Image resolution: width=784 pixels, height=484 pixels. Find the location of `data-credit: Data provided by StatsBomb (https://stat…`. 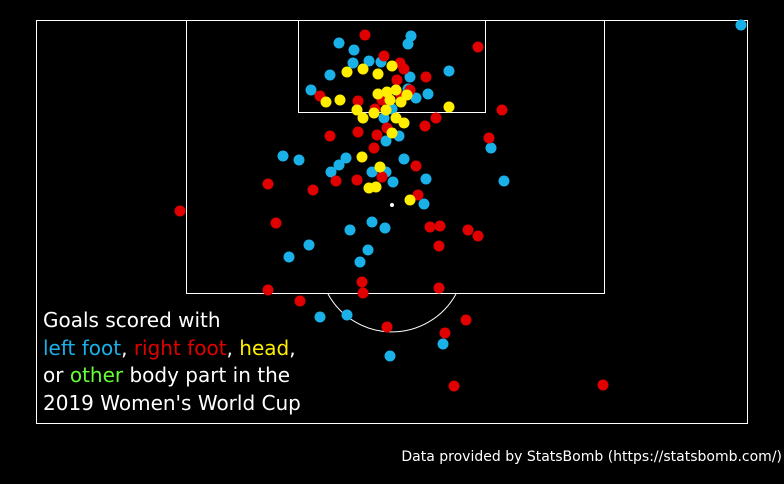

data-credit: Data provided by StatsBomb (https://stat… is located at coordinates (591, 457).